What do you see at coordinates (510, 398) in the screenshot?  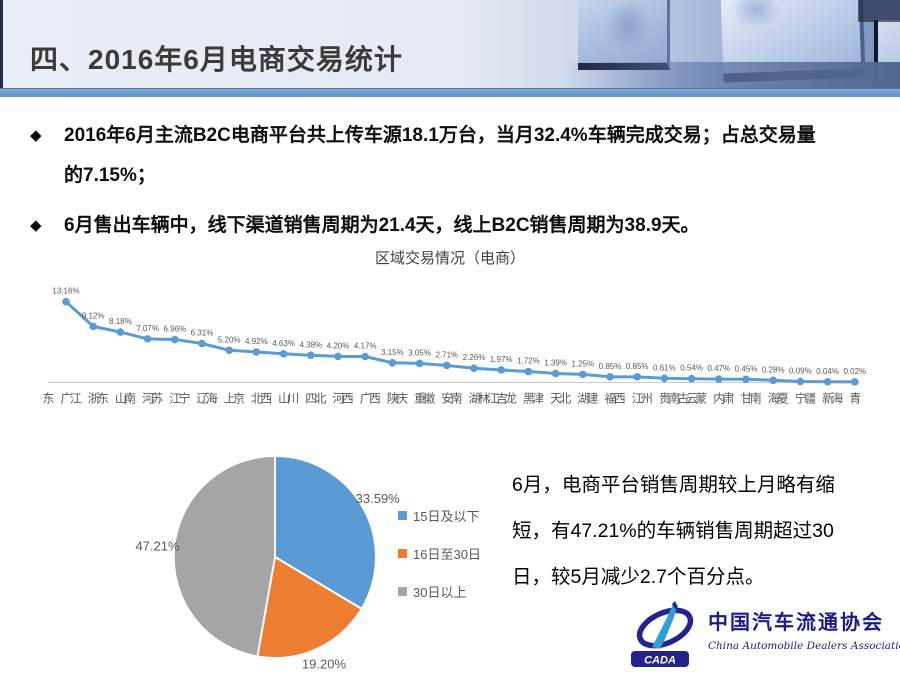 I see `x-axis-category-label: 黑龙江` at bounding box center [510, 398].